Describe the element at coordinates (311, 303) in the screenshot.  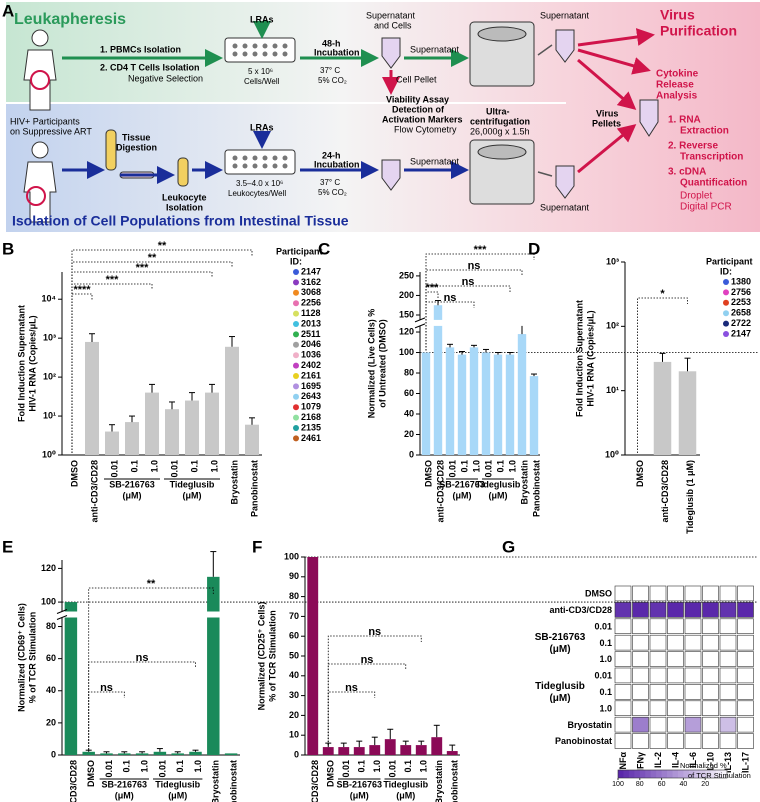
I see `legend-label: 2256` at that location.